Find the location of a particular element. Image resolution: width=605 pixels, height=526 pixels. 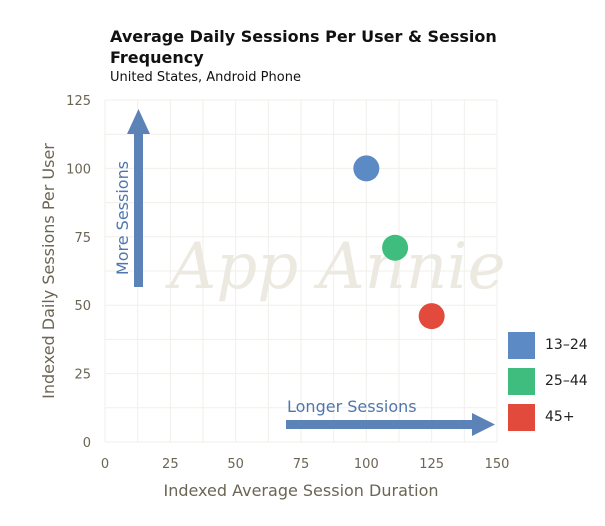

y-tick-label: 25 is located at coordinates (82, 375).